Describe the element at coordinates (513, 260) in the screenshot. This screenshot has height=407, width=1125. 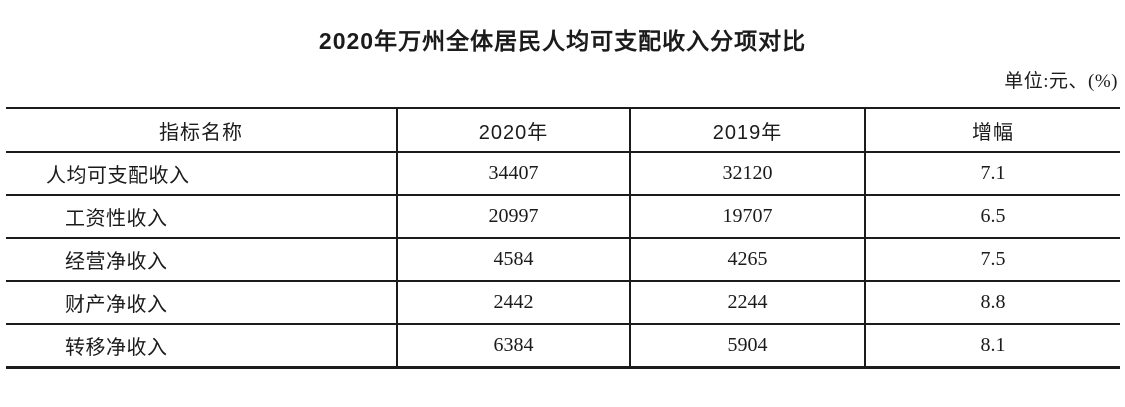
I see `value-2020-cell: 4584` at that location.